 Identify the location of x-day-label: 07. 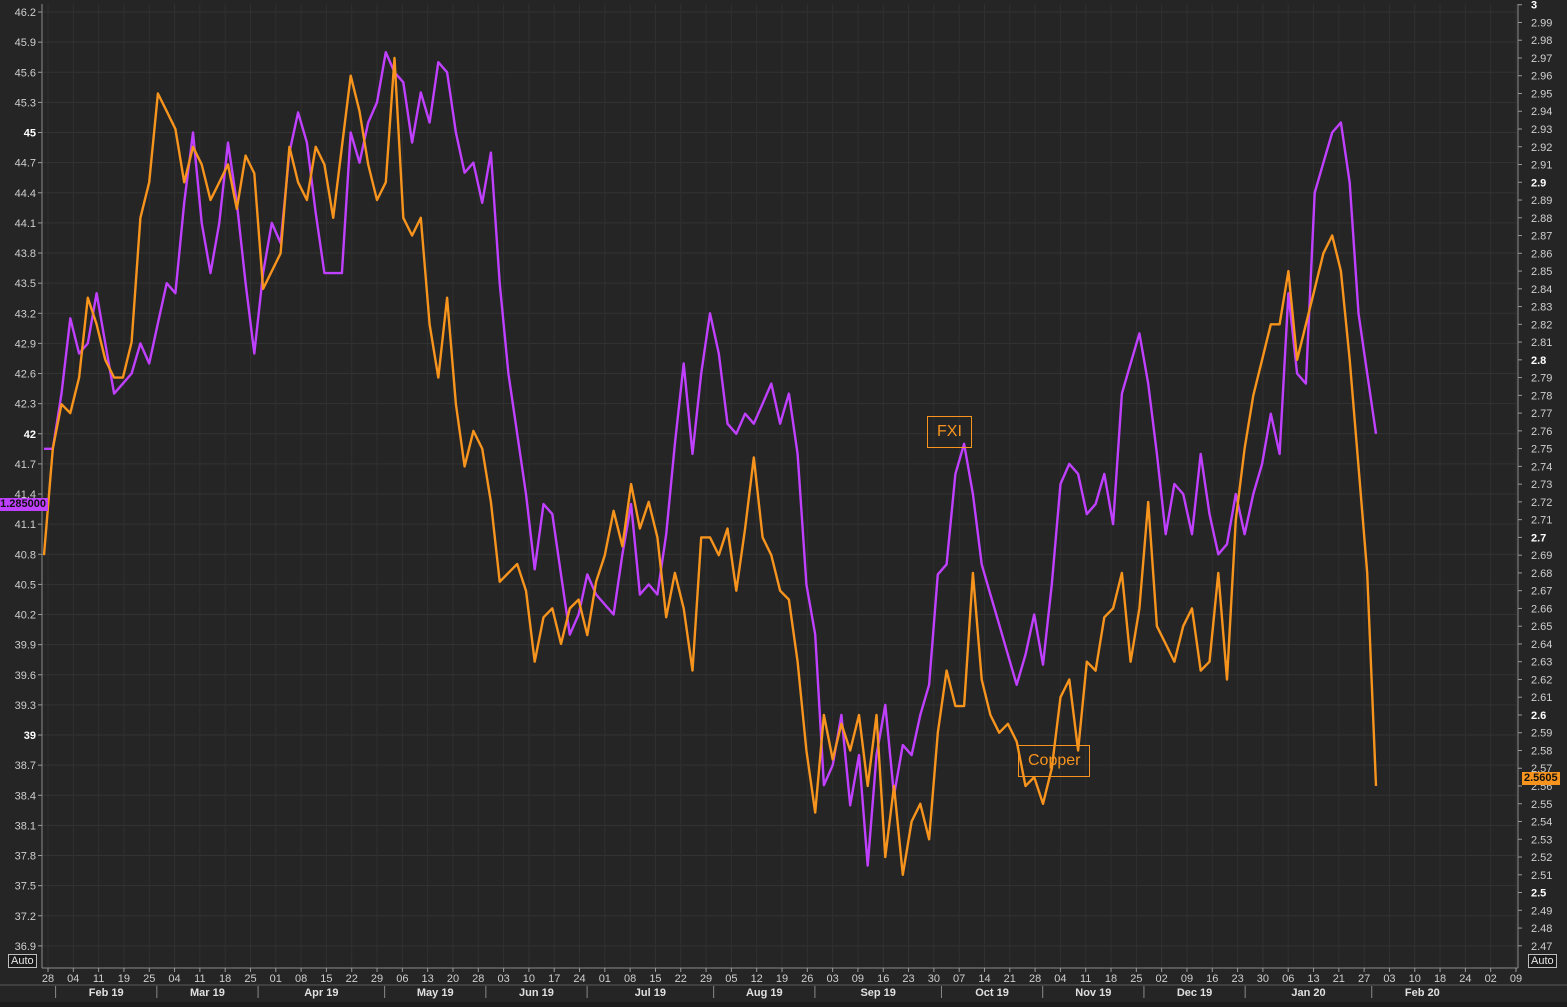
(959, 979).